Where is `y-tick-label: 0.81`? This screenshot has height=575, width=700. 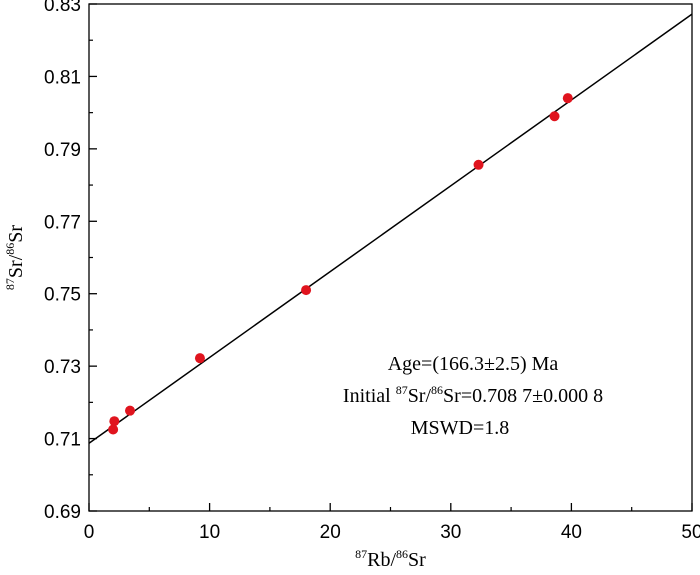 y-tick-label: 0.81 is located at coordinates (62, 77).